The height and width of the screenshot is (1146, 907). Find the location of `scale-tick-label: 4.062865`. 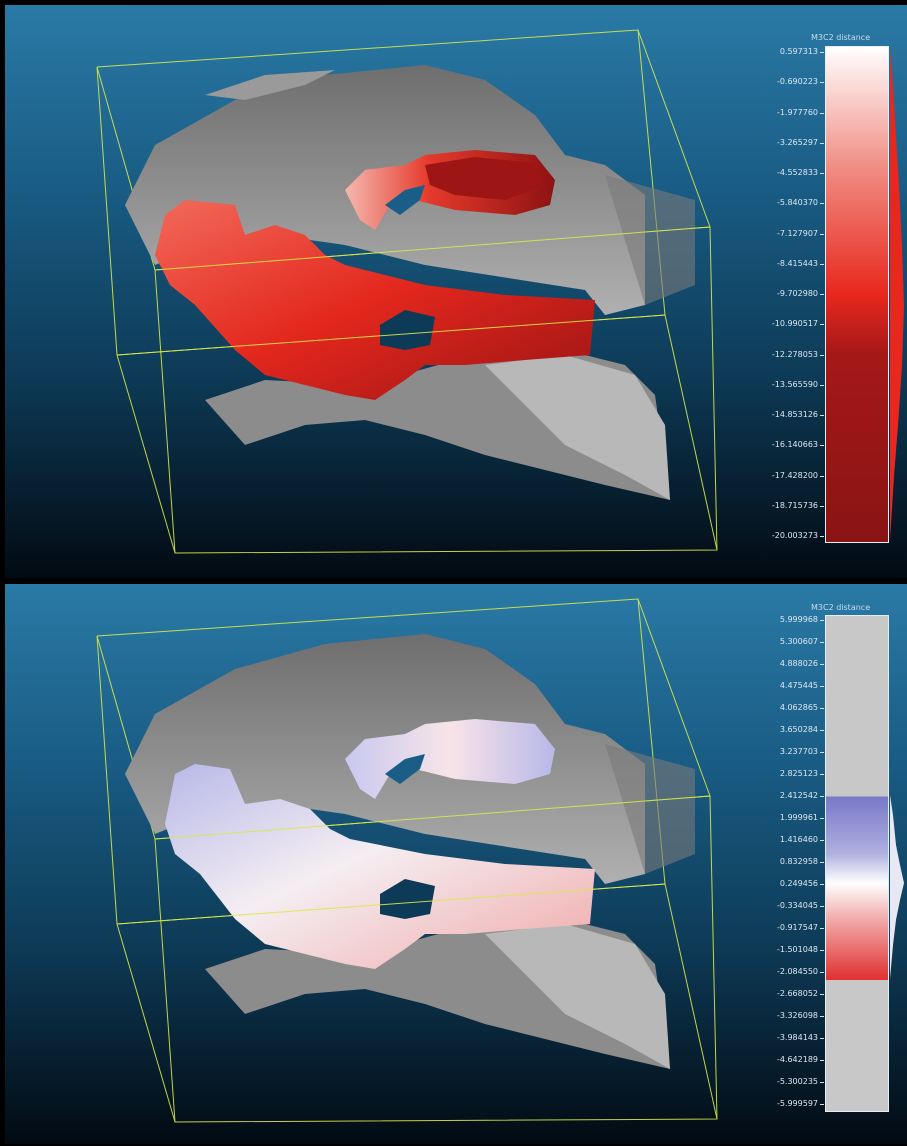

scale-tick-label: 4.062865 is located at coordinates (789, 707).